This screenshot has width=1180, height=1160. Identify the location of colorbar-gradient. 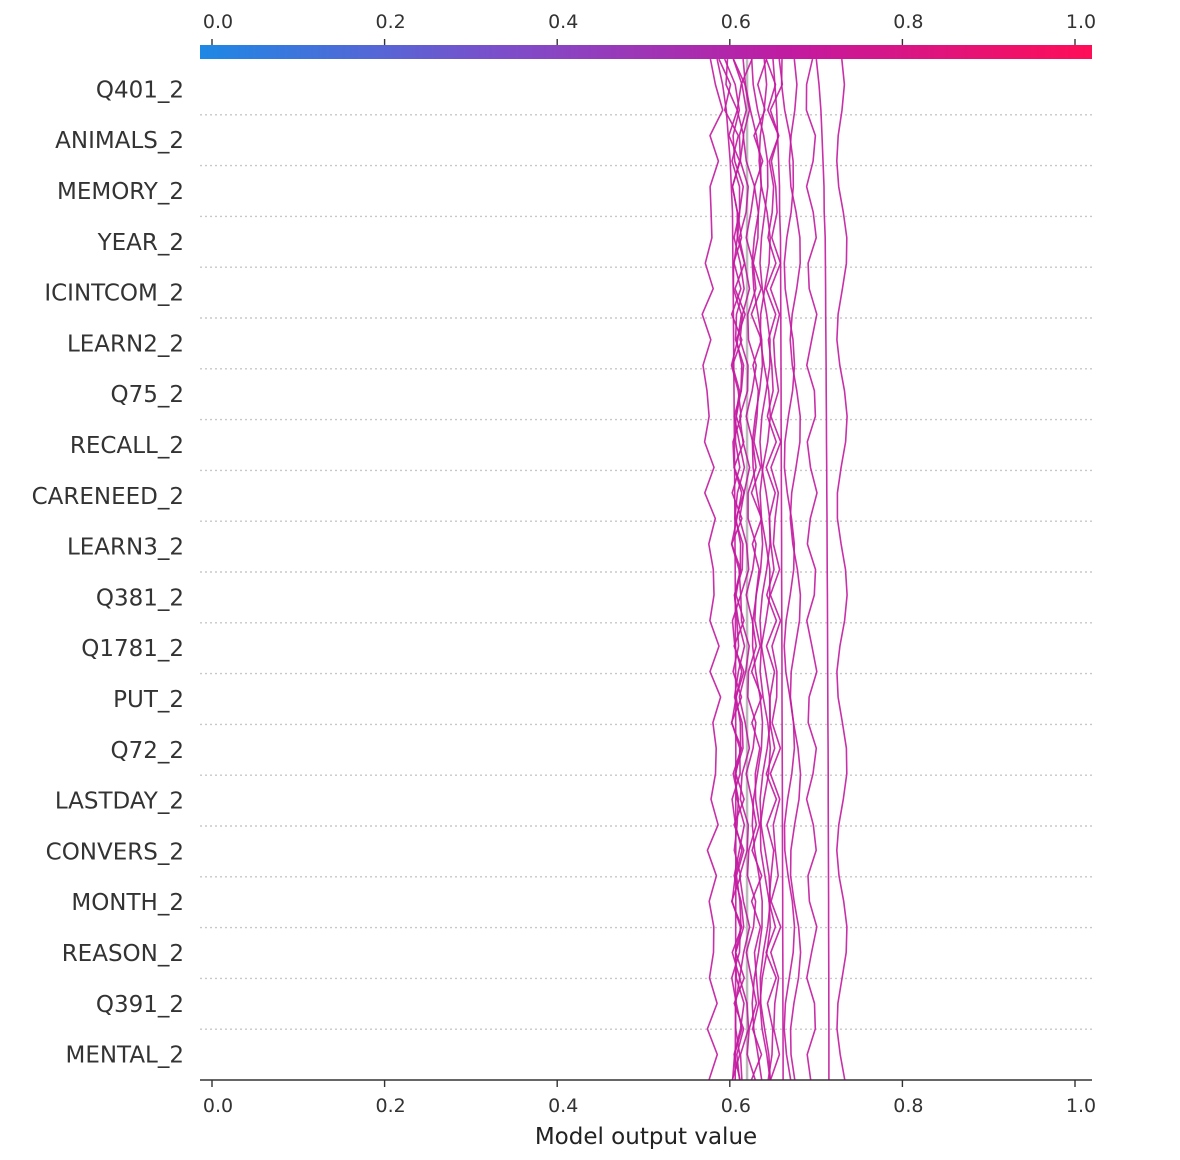
(646, 52).